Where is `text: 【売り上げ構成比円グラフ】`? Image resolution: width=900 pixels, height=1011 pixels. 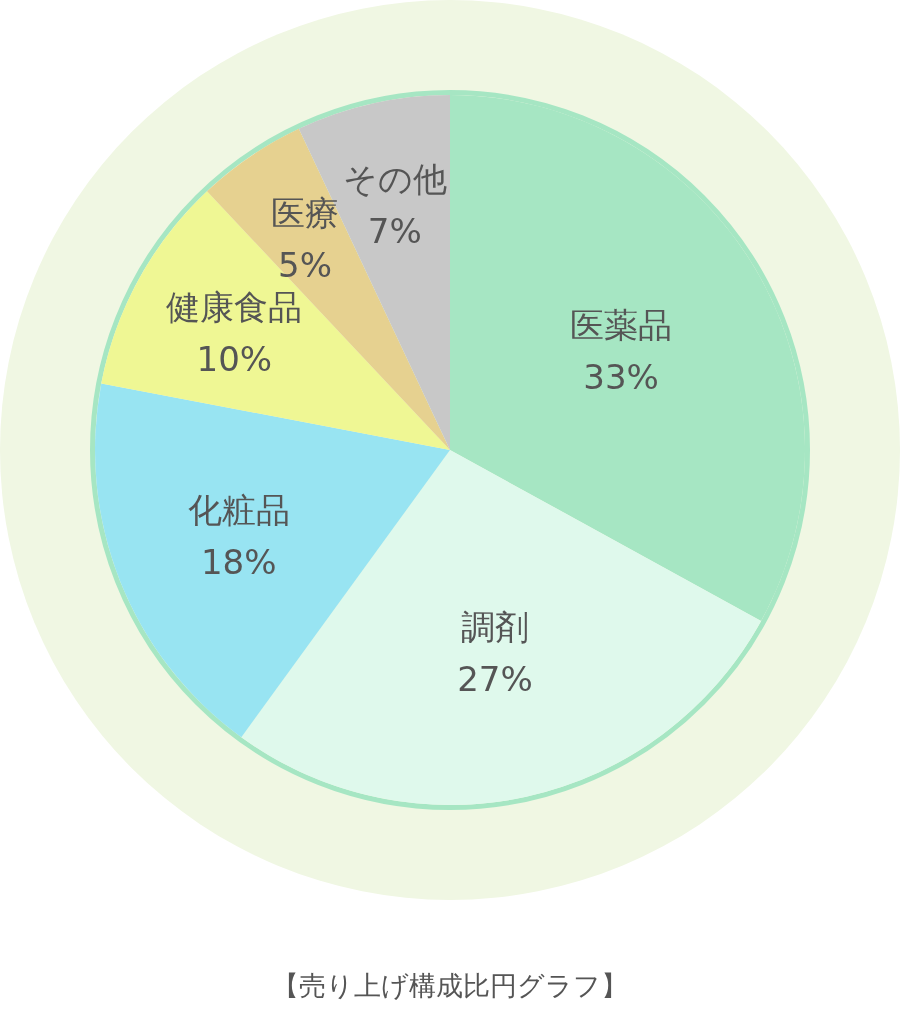
text: 【売り上げ構成比円グラフ】 is located at coordinates (450, 985).